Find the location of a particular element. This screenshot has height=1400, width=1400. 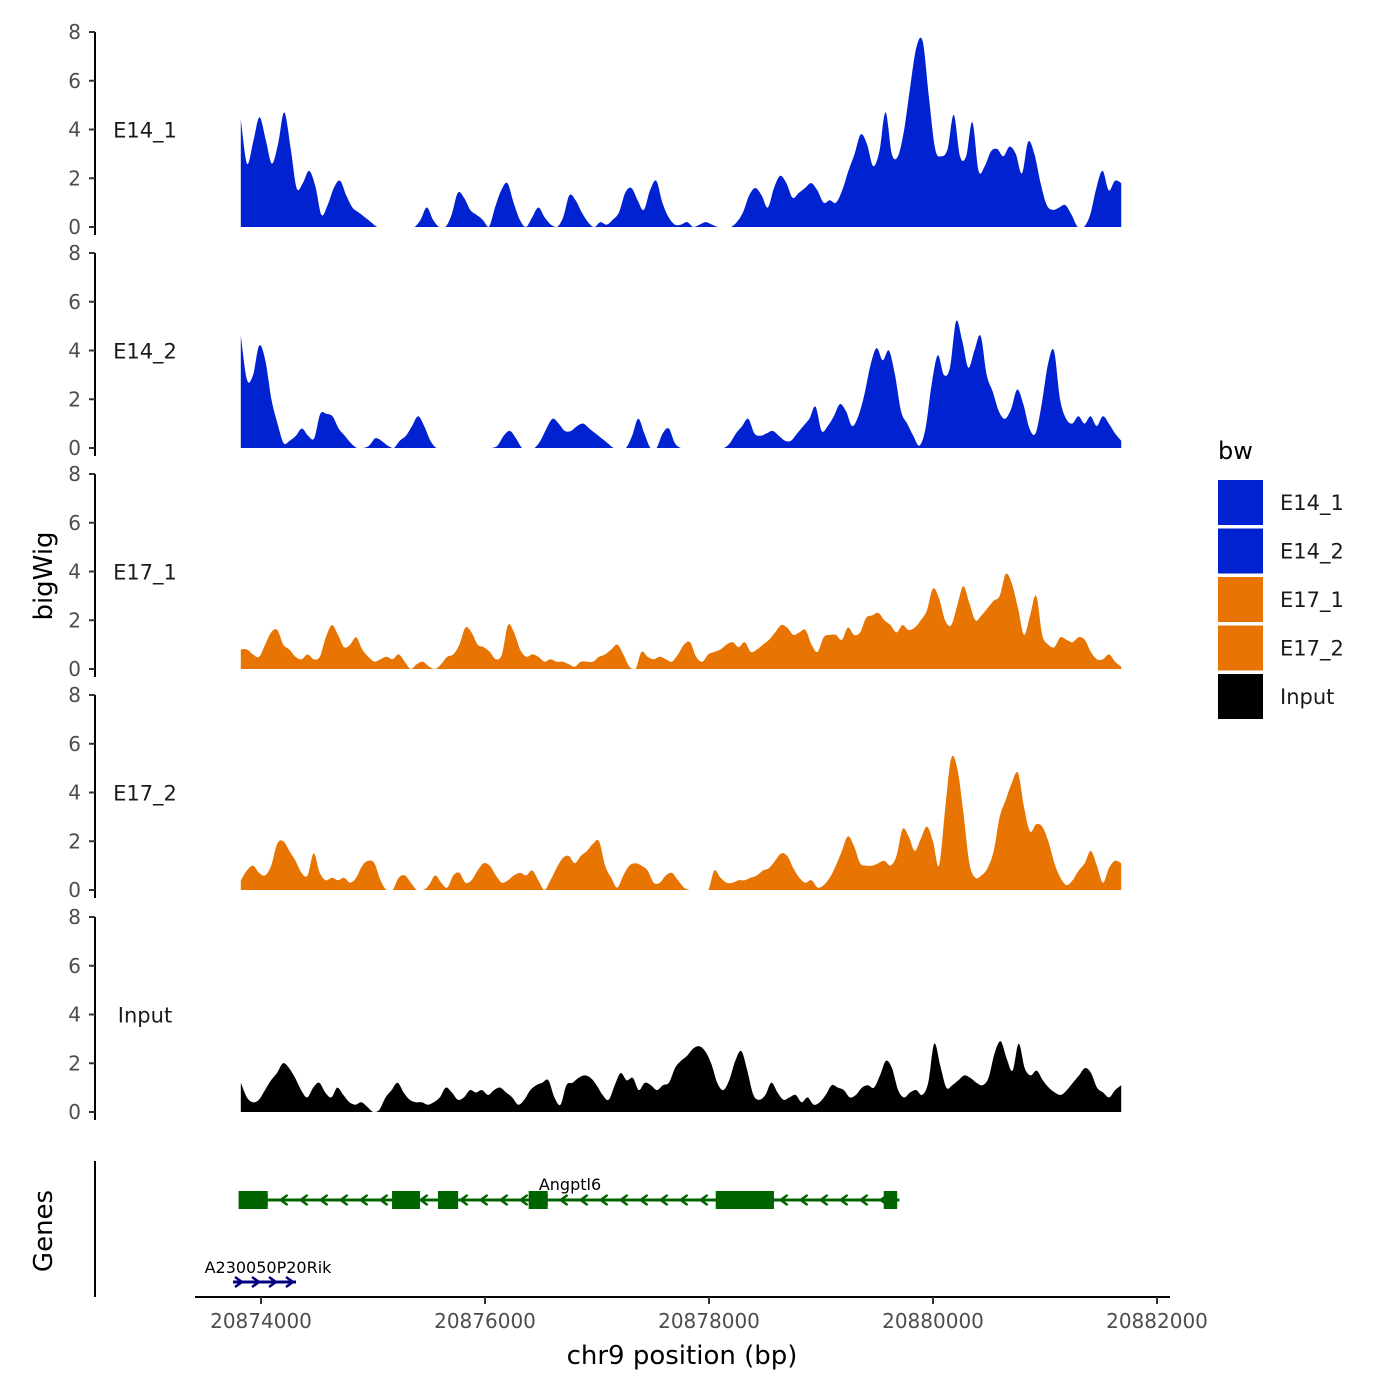

track-input: 0 2 4 6 8 Input is located at coordinates (595, 1014).